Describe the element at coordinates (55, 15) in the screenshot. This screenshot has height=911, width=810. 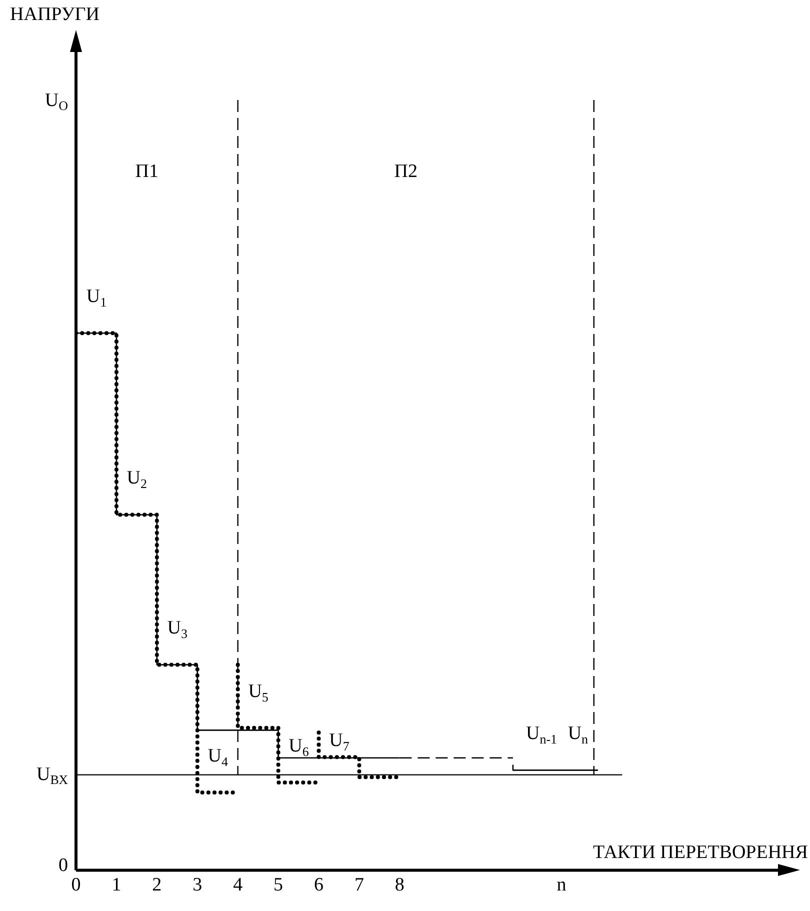
I see `y-axis-title: НАПРУГИ` at that location.